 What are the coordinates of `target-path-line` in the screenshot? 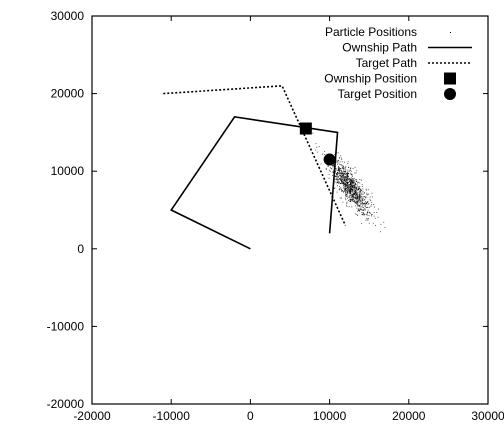 It's located at (255, 155).